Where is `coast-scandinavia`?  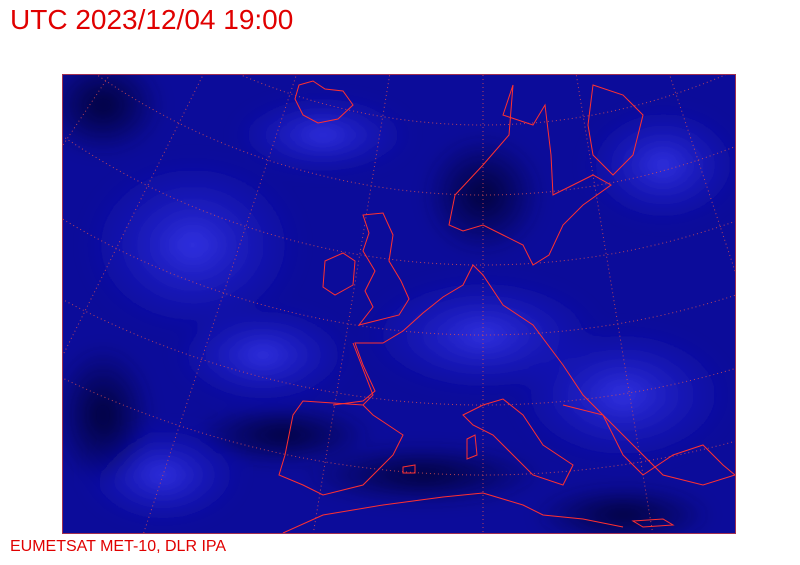
coast-scandinavia is located at coordinates (530, 175).